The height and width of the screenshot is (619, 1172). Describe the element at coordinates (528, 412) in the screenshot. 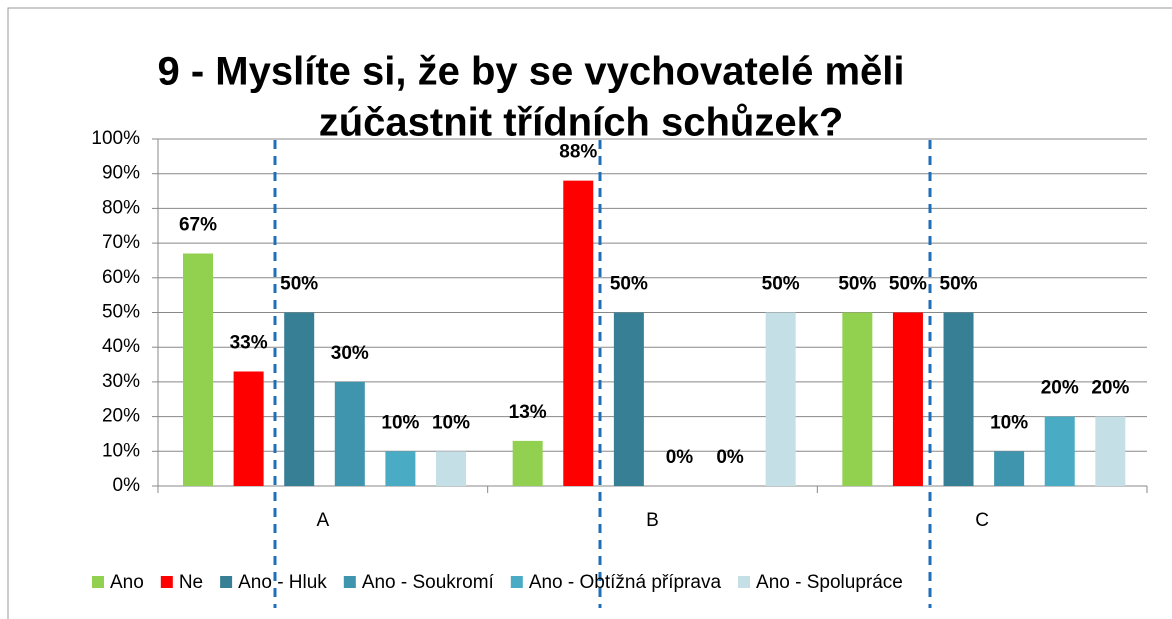

I see `data-label: 13%` at that location.